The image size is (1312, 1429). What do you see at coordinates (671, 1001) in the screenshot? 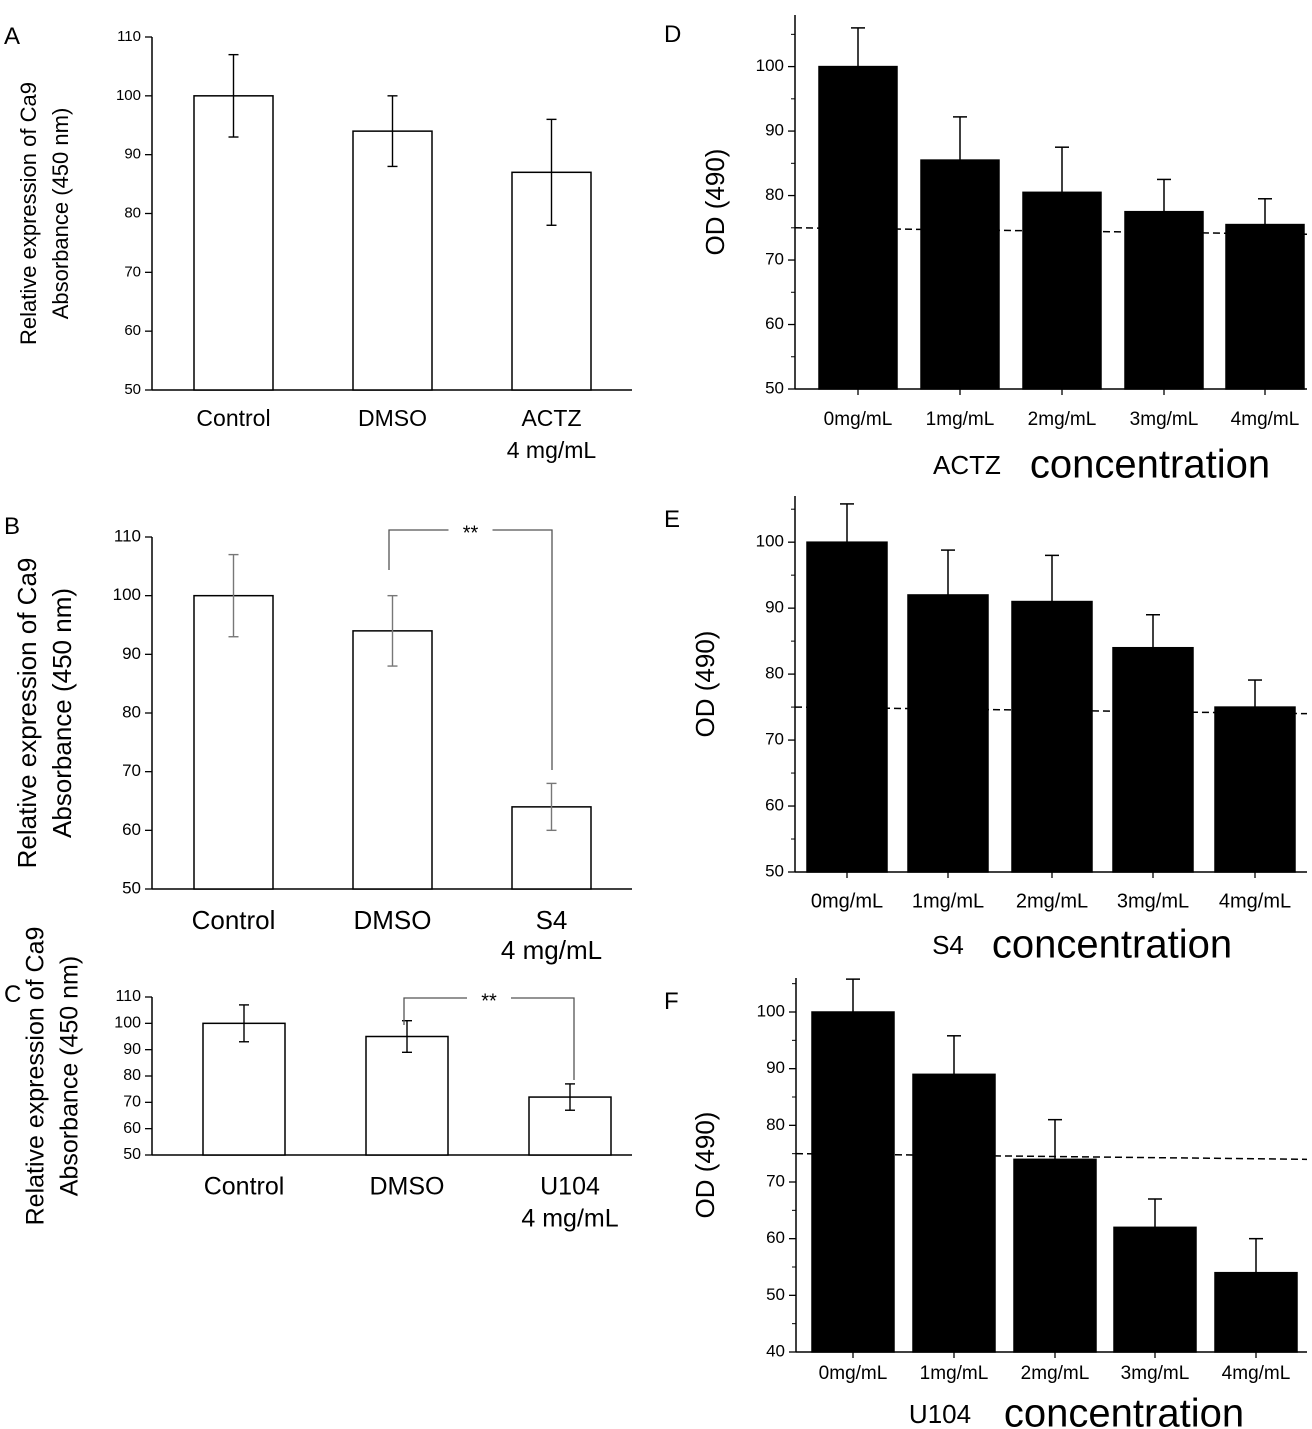
I see `panel-letter: F` at bounding box center [671, 1001].